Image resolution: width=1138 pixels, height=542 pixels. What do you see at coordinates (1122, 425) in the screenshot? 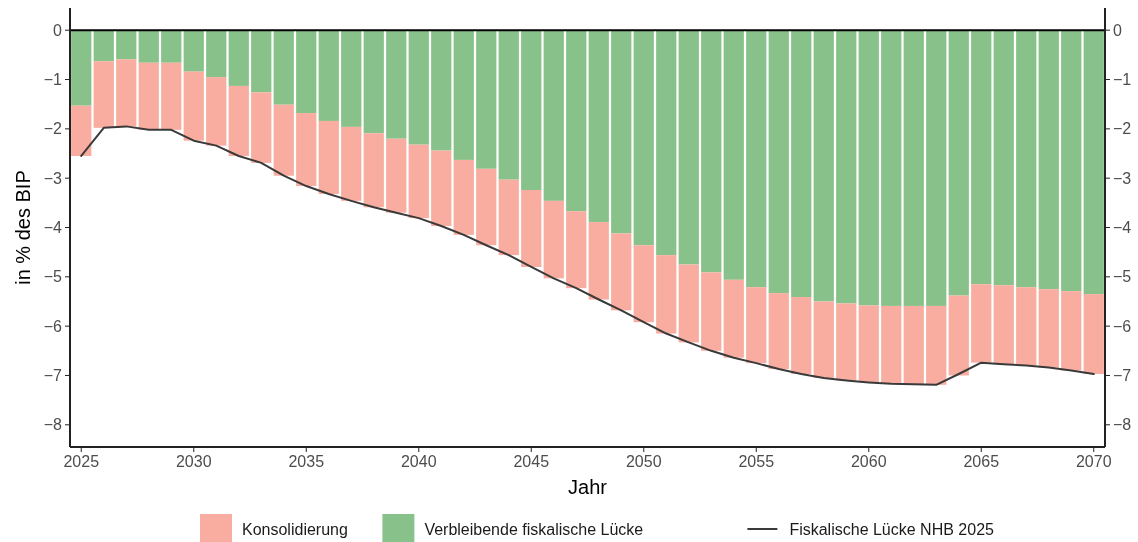
I see `y2-tick-label: −8` at bounding box center [1122, 425].